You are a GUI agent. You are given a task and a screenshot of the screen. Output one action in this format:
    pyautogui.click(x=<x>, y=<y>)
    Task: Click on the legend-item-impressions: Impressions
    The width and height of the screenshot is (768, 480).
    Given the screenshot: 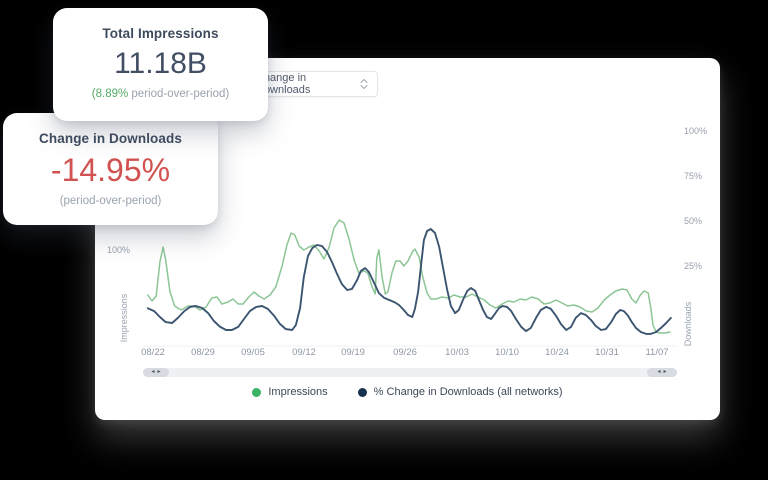 What is the action you would take?
    pyautogui.click(x=290, y=392)
    